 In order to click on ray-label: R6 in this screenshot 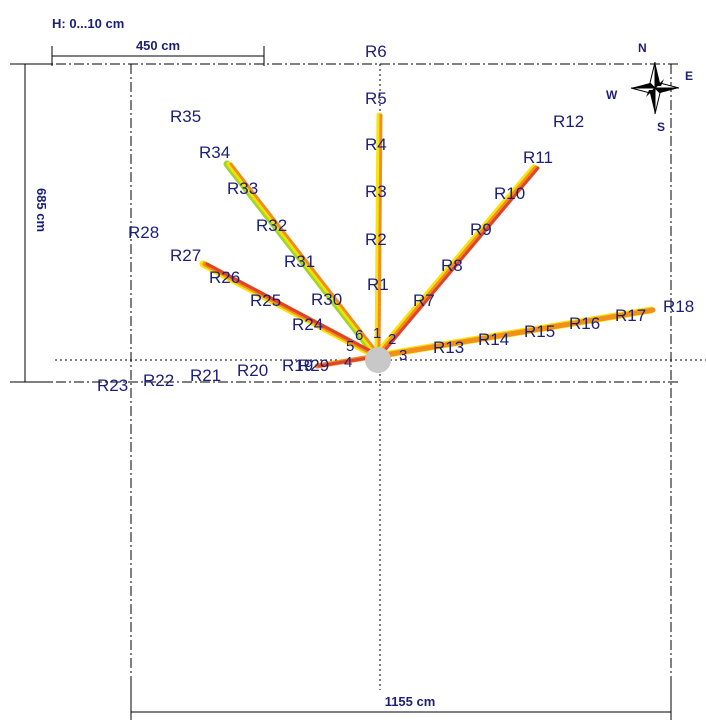, I will do `click(376, 51)`.